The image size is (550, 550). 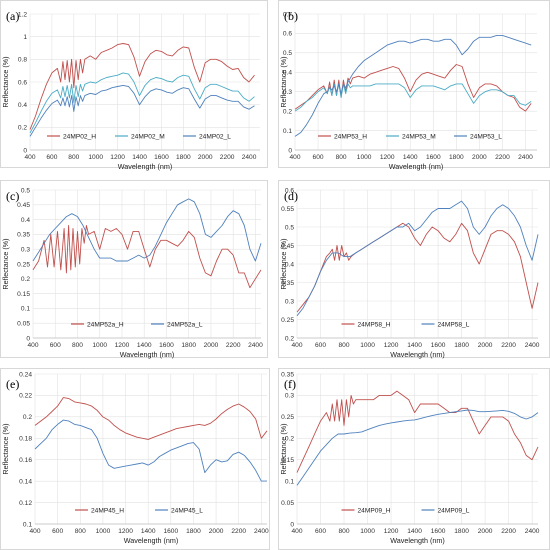 What do you see at coordinates (291, 196) in the screenshot?
I see `panel-label: (d)` at bounding box center [291, 196].